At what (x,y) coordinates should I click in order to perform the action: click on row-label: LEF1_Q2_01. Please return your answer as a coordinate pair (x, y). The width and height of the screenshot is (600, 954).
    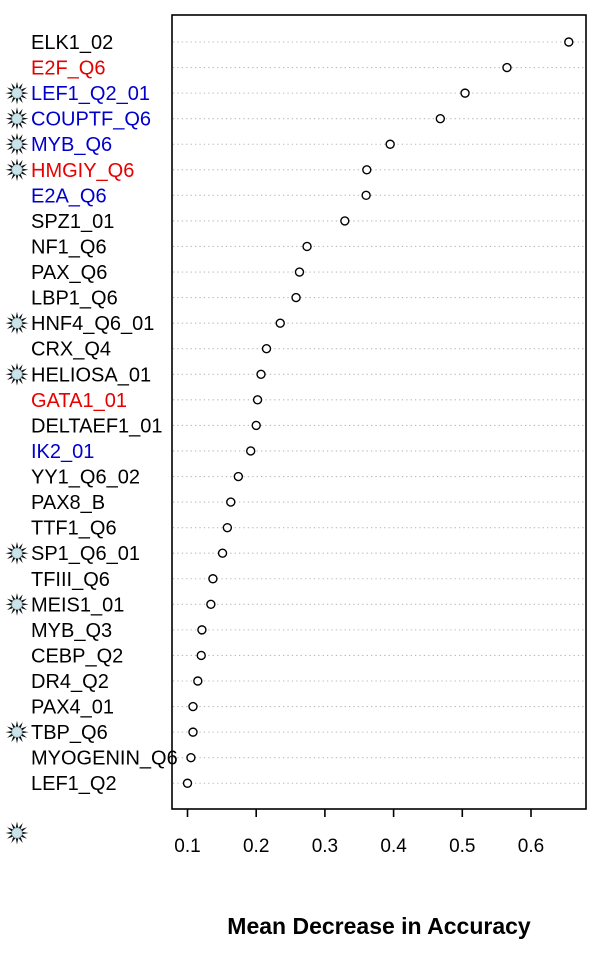
    Looking at the image, I should click on (90, 94).